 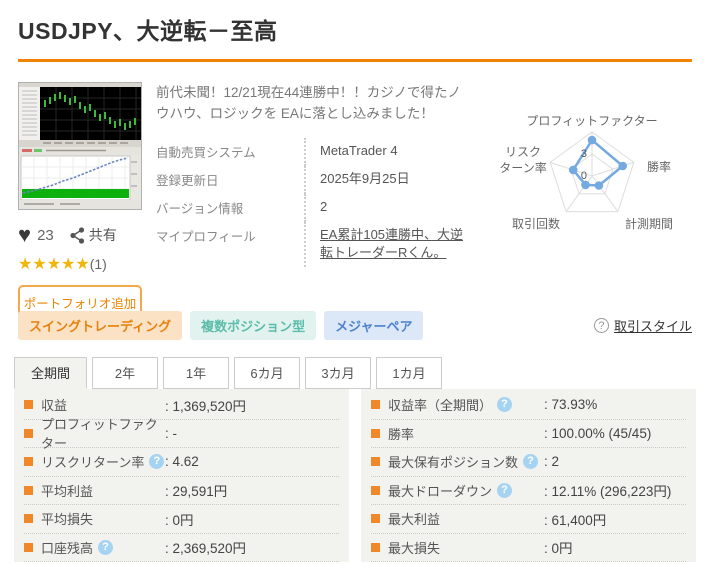 What do you see at coordinates (575, 520) in the screenshot?
I see `stat-value: : 61,400円` at bounding box center [575, 520].